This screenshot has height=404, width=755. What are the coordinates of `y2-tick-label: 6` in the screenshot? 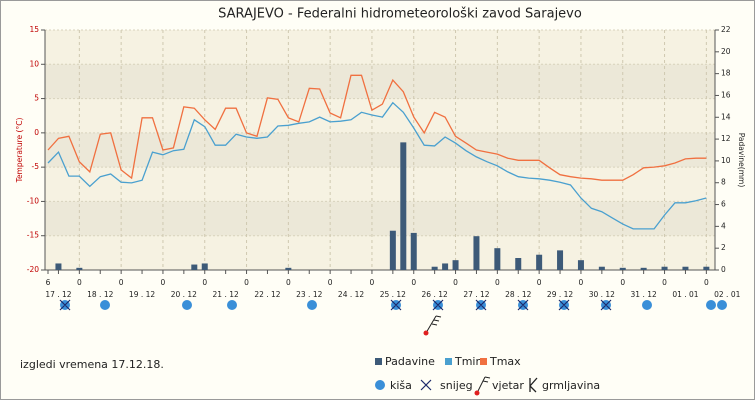 It's located at (723, 204).